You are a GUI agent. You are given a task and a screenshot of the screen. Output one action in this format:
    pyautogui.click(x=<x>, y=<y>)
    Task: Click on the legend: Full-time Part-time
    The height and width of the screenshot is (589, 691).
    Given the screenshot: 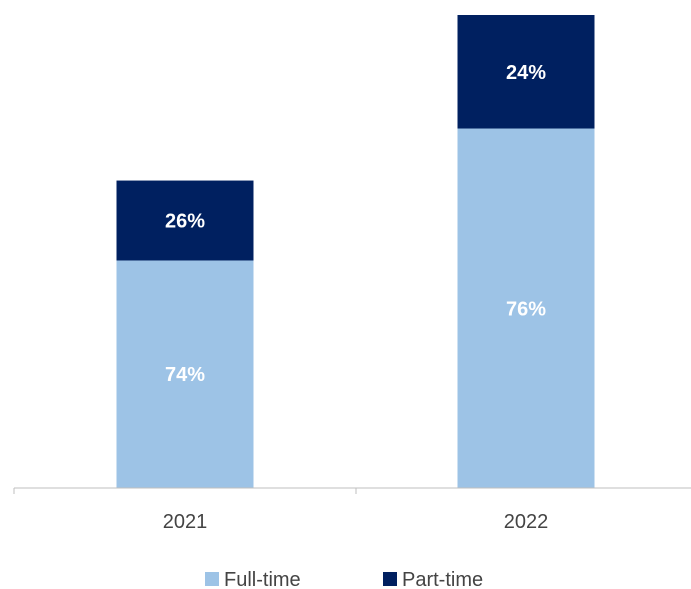 What is the action you would take?
    pyautogui.click(x=344, y=579)
    